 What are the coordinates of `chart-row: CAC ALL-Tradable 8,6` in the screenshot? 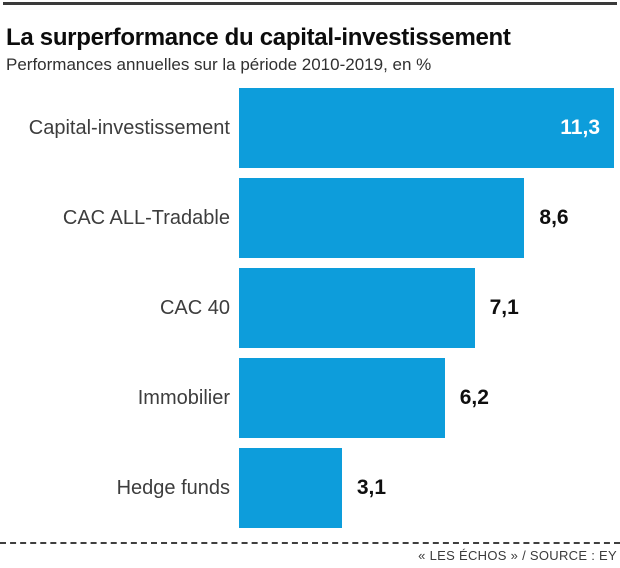 It's located at (310, 218).